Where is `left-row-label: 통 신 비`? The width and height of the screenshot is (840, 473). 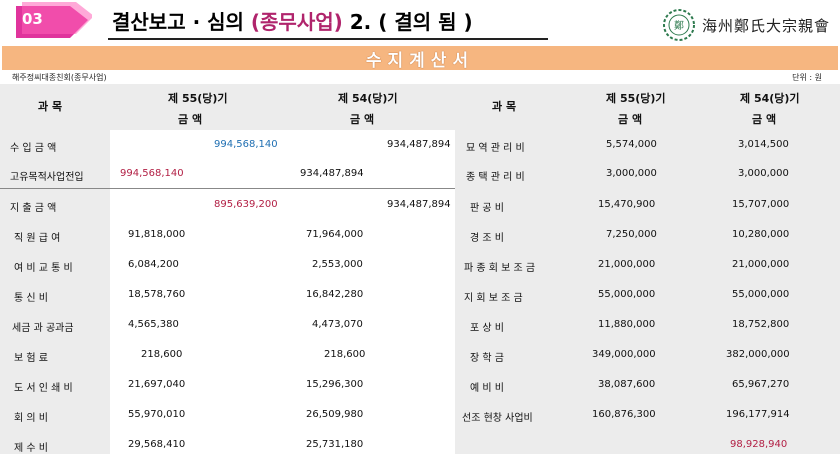 left-row-label: 통 신 비 is located at coordinates (31, 298).